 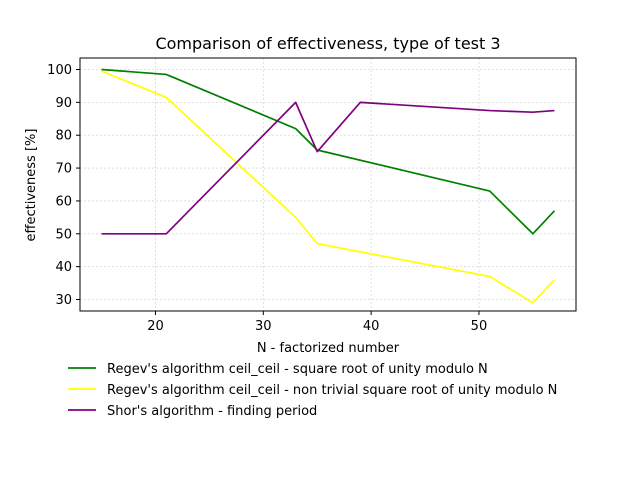 What do you see at coordinates (63, 300) in the screenshot?
I see `y-tick-label: 30` at bounding box center [63, 300].